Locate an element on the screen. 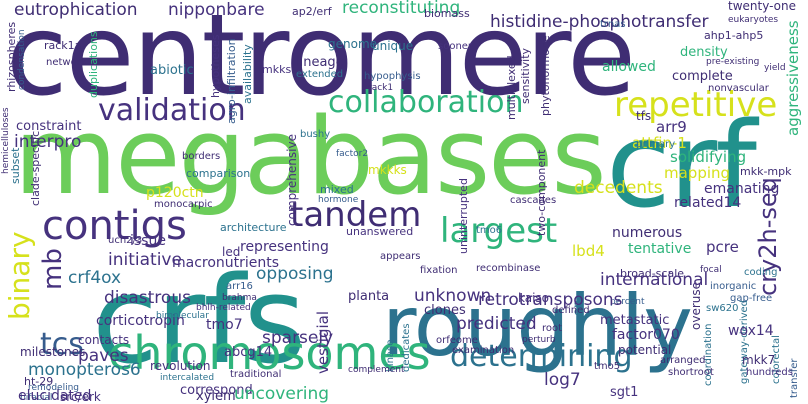 This screenshot has width=808, height=404. word-potential: potential is located at coordinates (645, 350).